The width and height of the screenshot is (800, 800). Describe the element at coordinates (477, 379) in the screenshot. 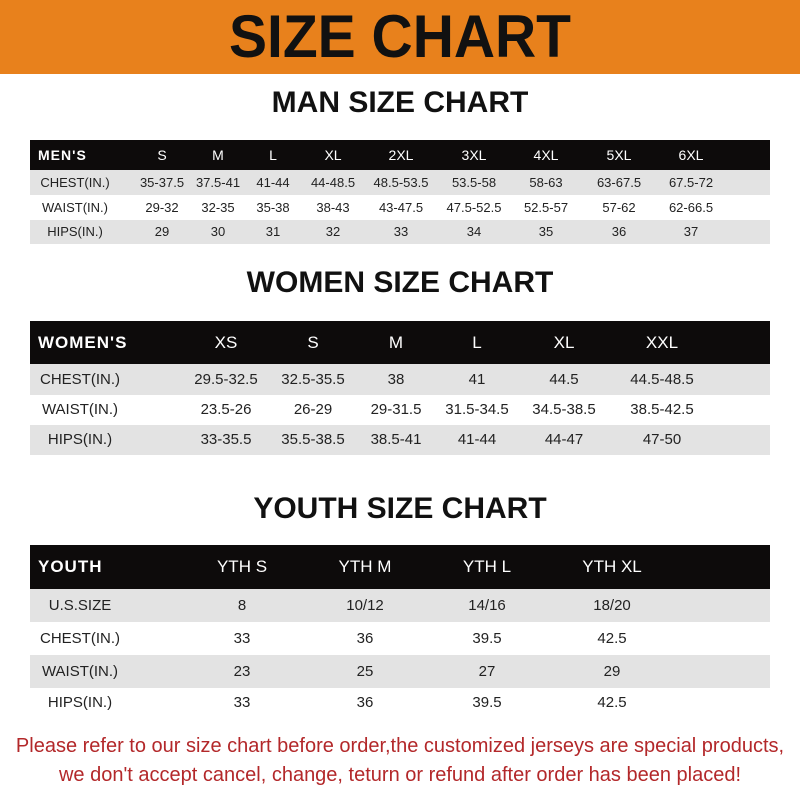

I see `table-cell: 41` at that location.